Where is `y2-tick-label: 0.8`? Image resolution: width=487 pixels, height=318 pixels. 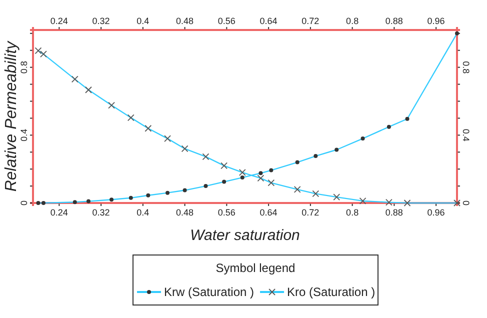 y2-tick-label: 0.8 is located at coordinates (466, 67).